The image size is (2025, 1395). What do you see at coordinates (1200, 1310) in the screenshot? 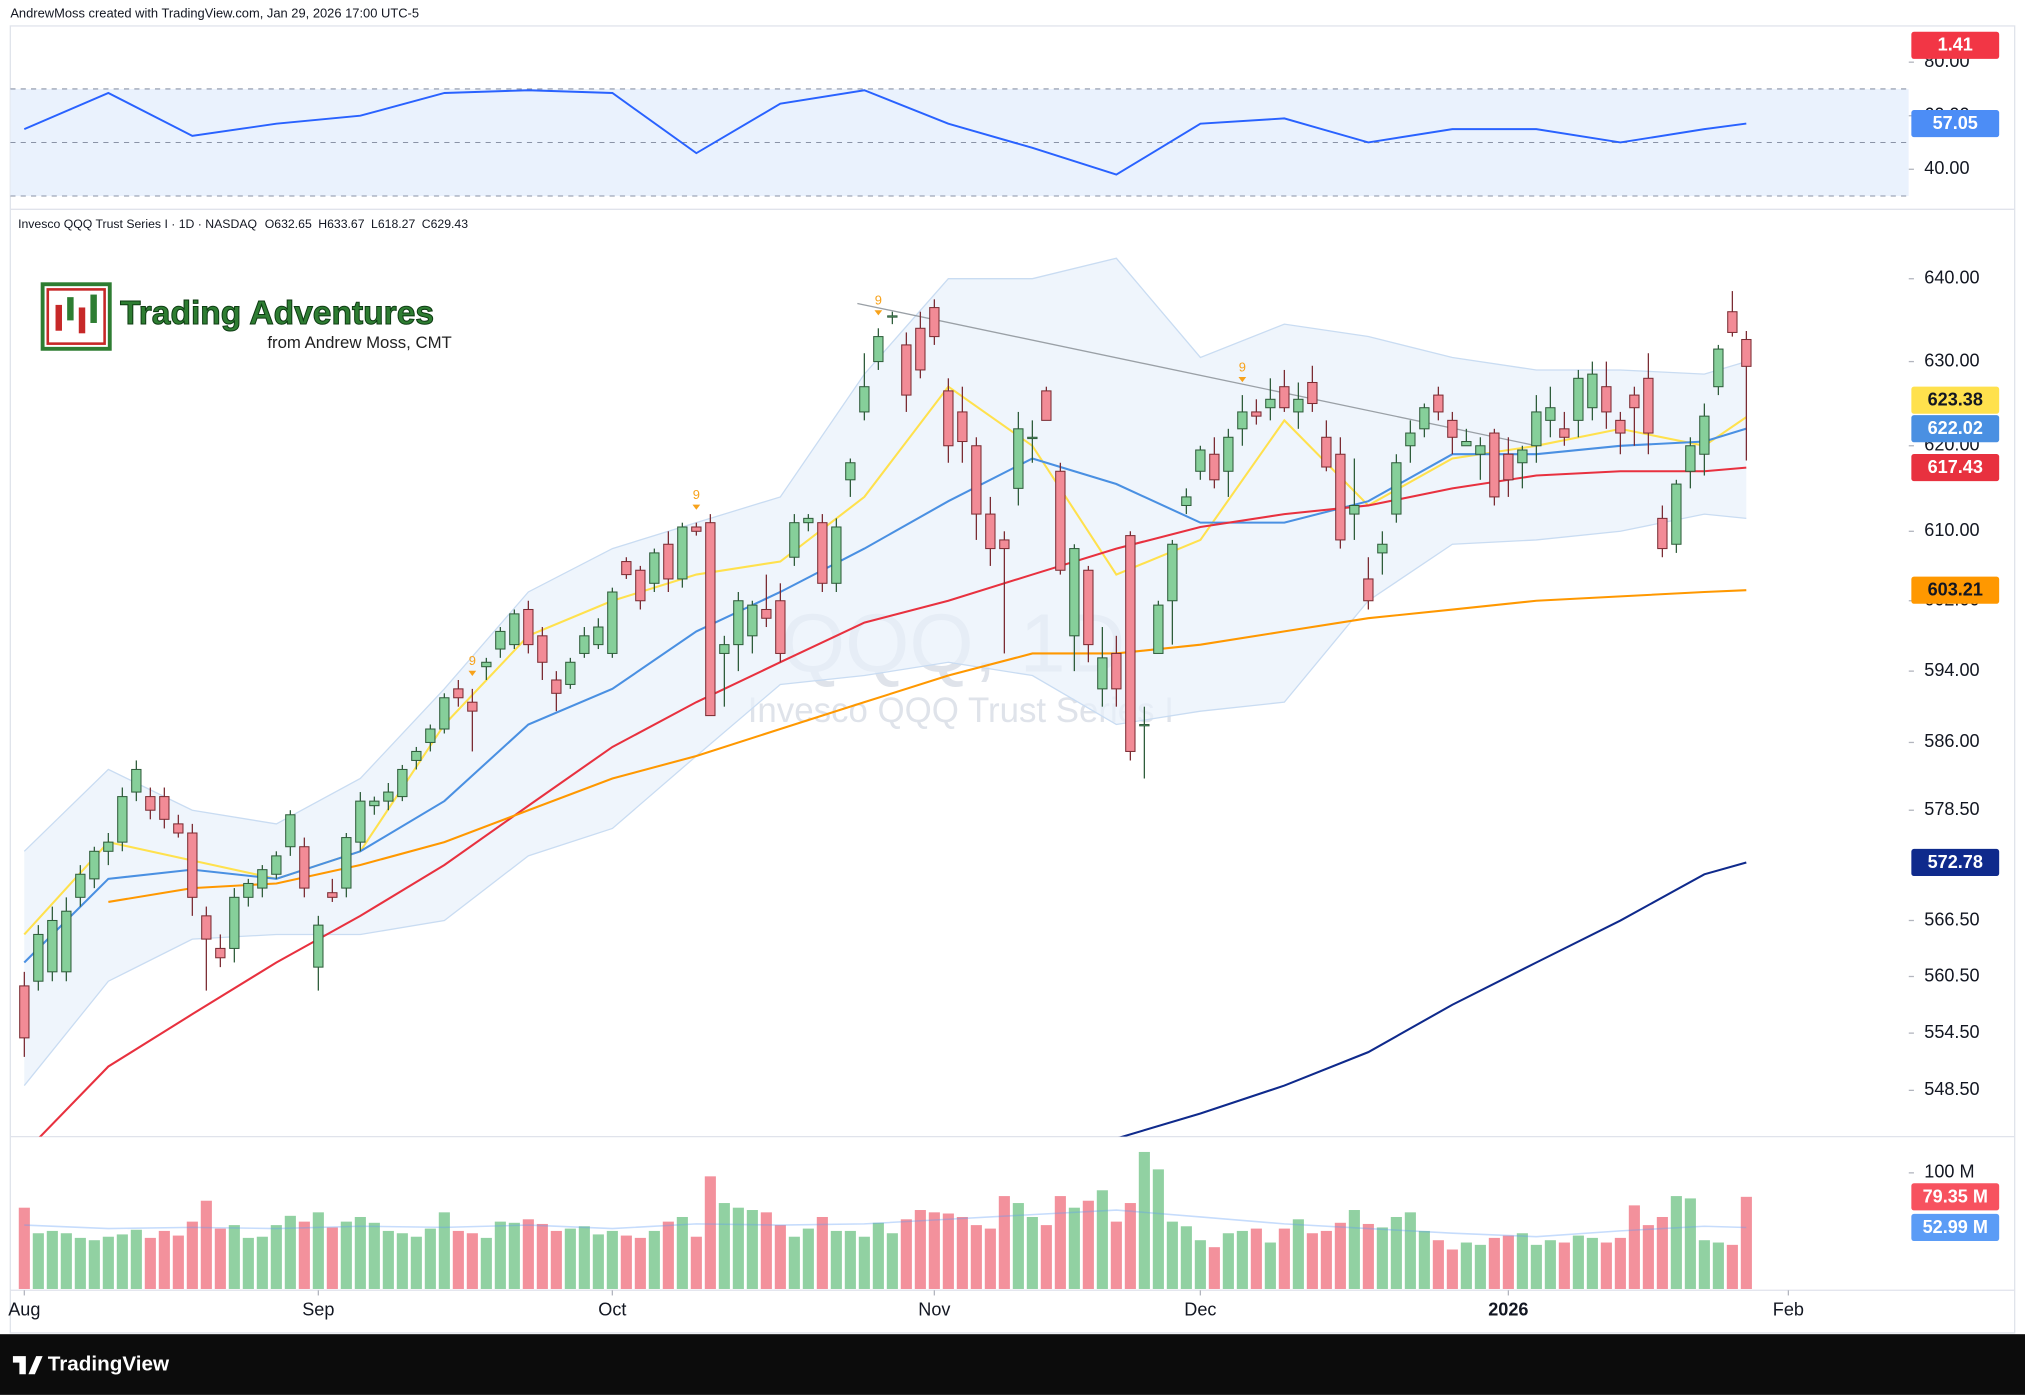
I see `x-tick-label: Dec` at bounding box center [1200, 1310].